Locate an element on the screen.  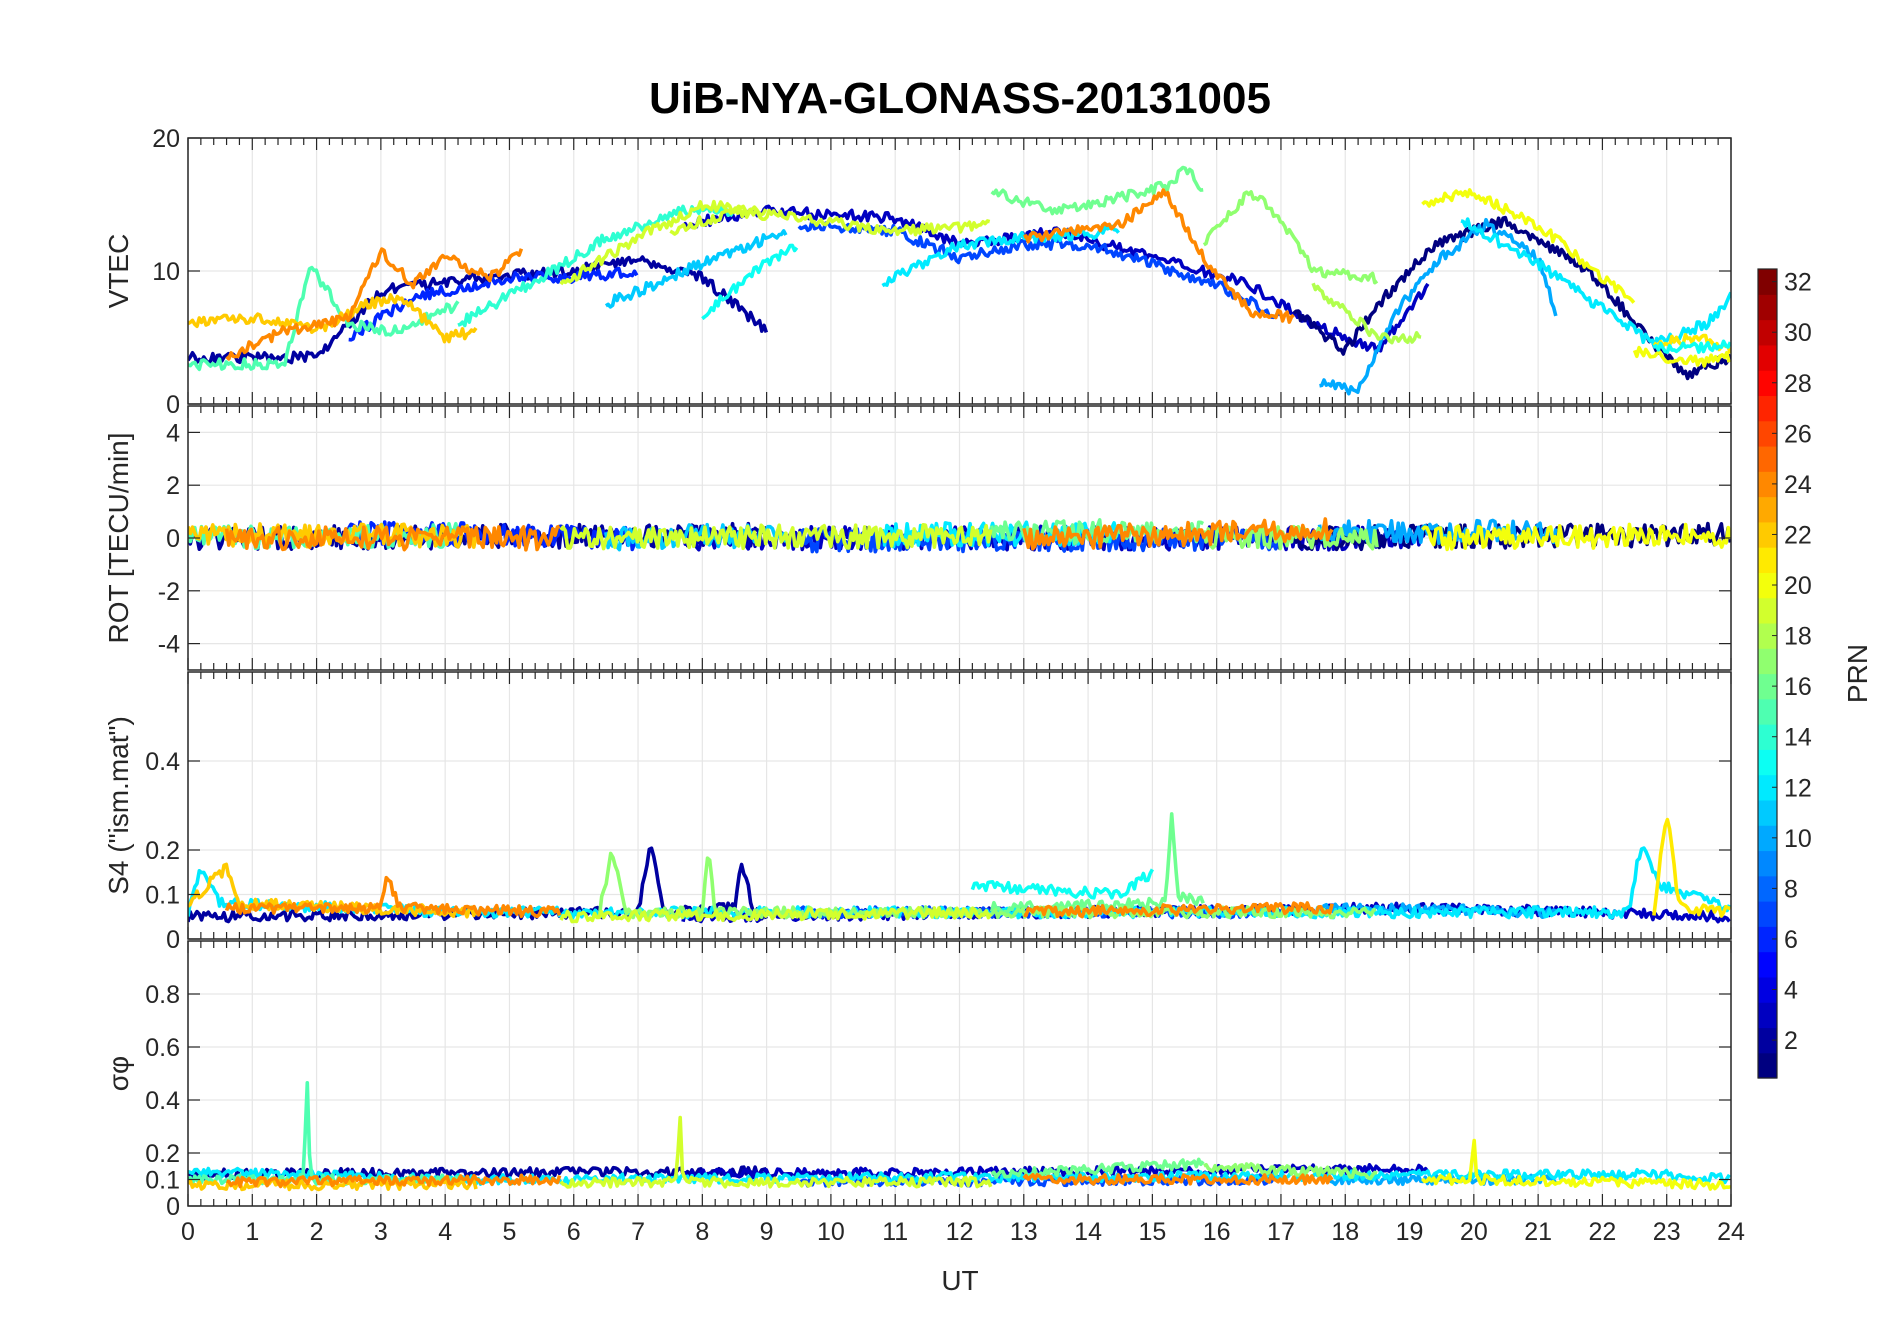
y-tick-label: 2 is located at coordinates (173, 486).